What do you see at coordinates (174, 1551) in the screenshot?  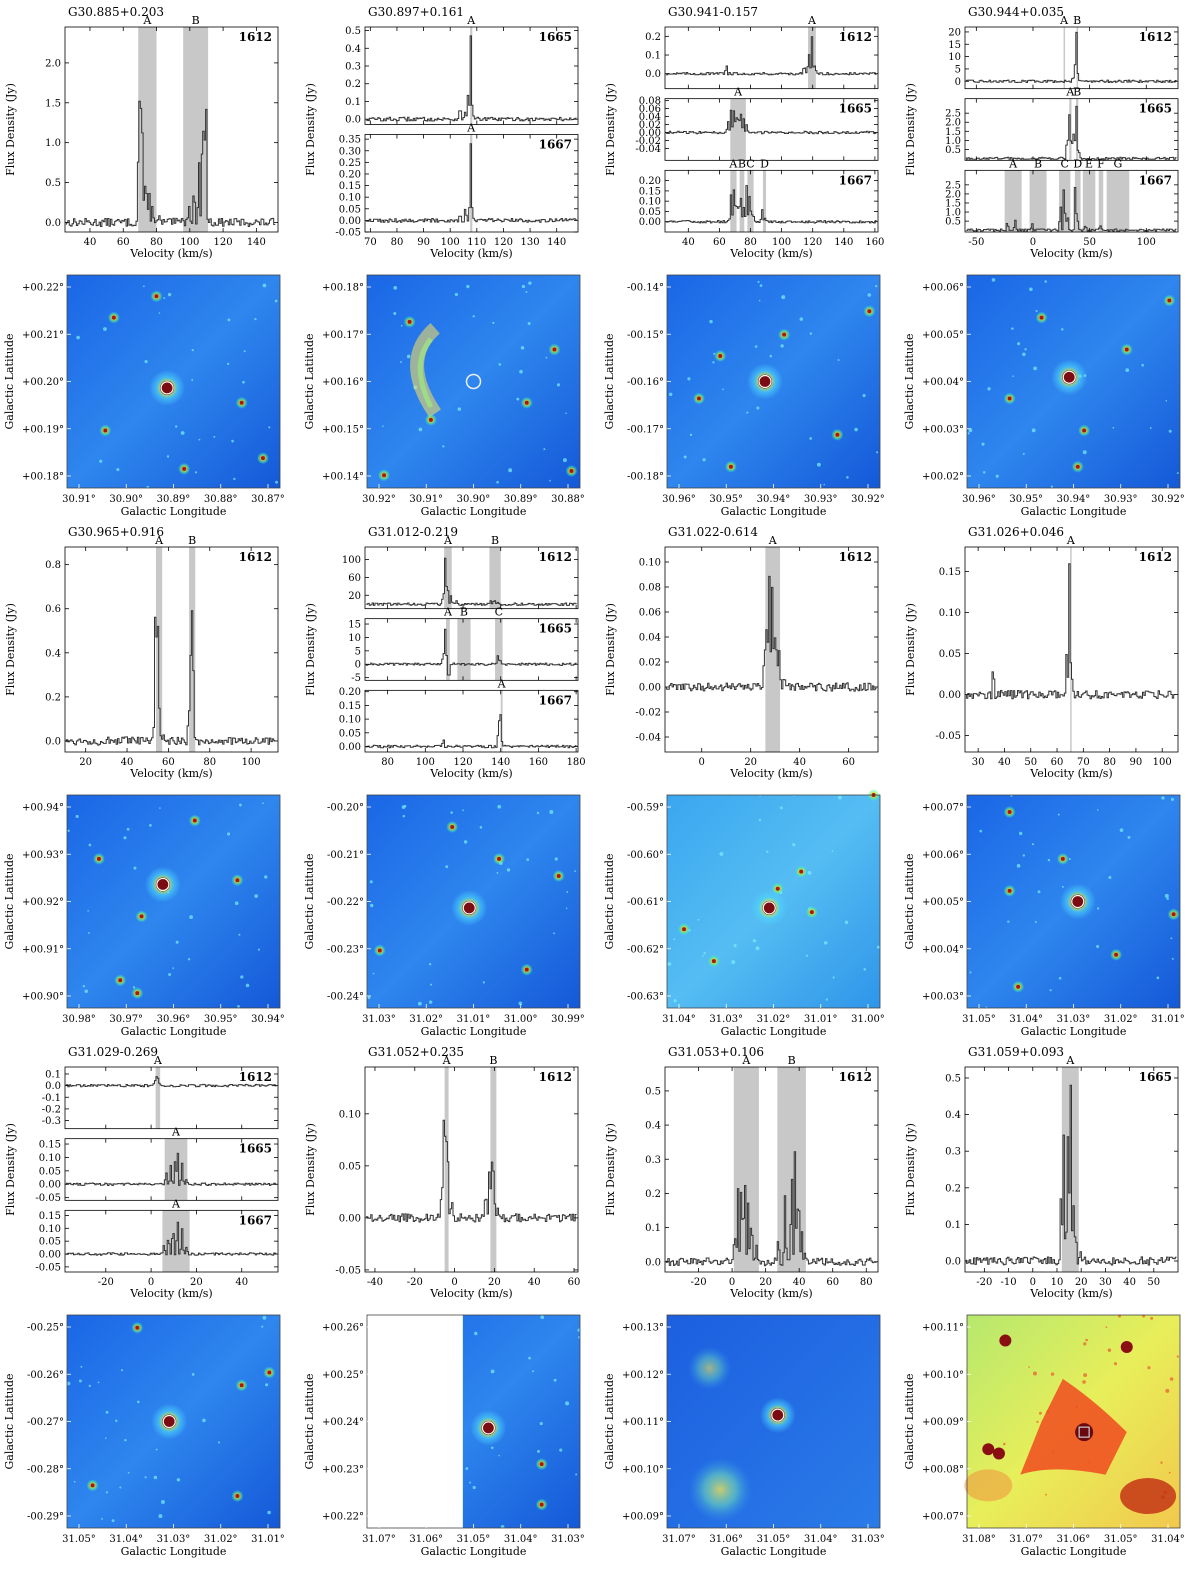 I see `map-x-axis-label: Galactic Longitude` at bounding box center [174, 1551].